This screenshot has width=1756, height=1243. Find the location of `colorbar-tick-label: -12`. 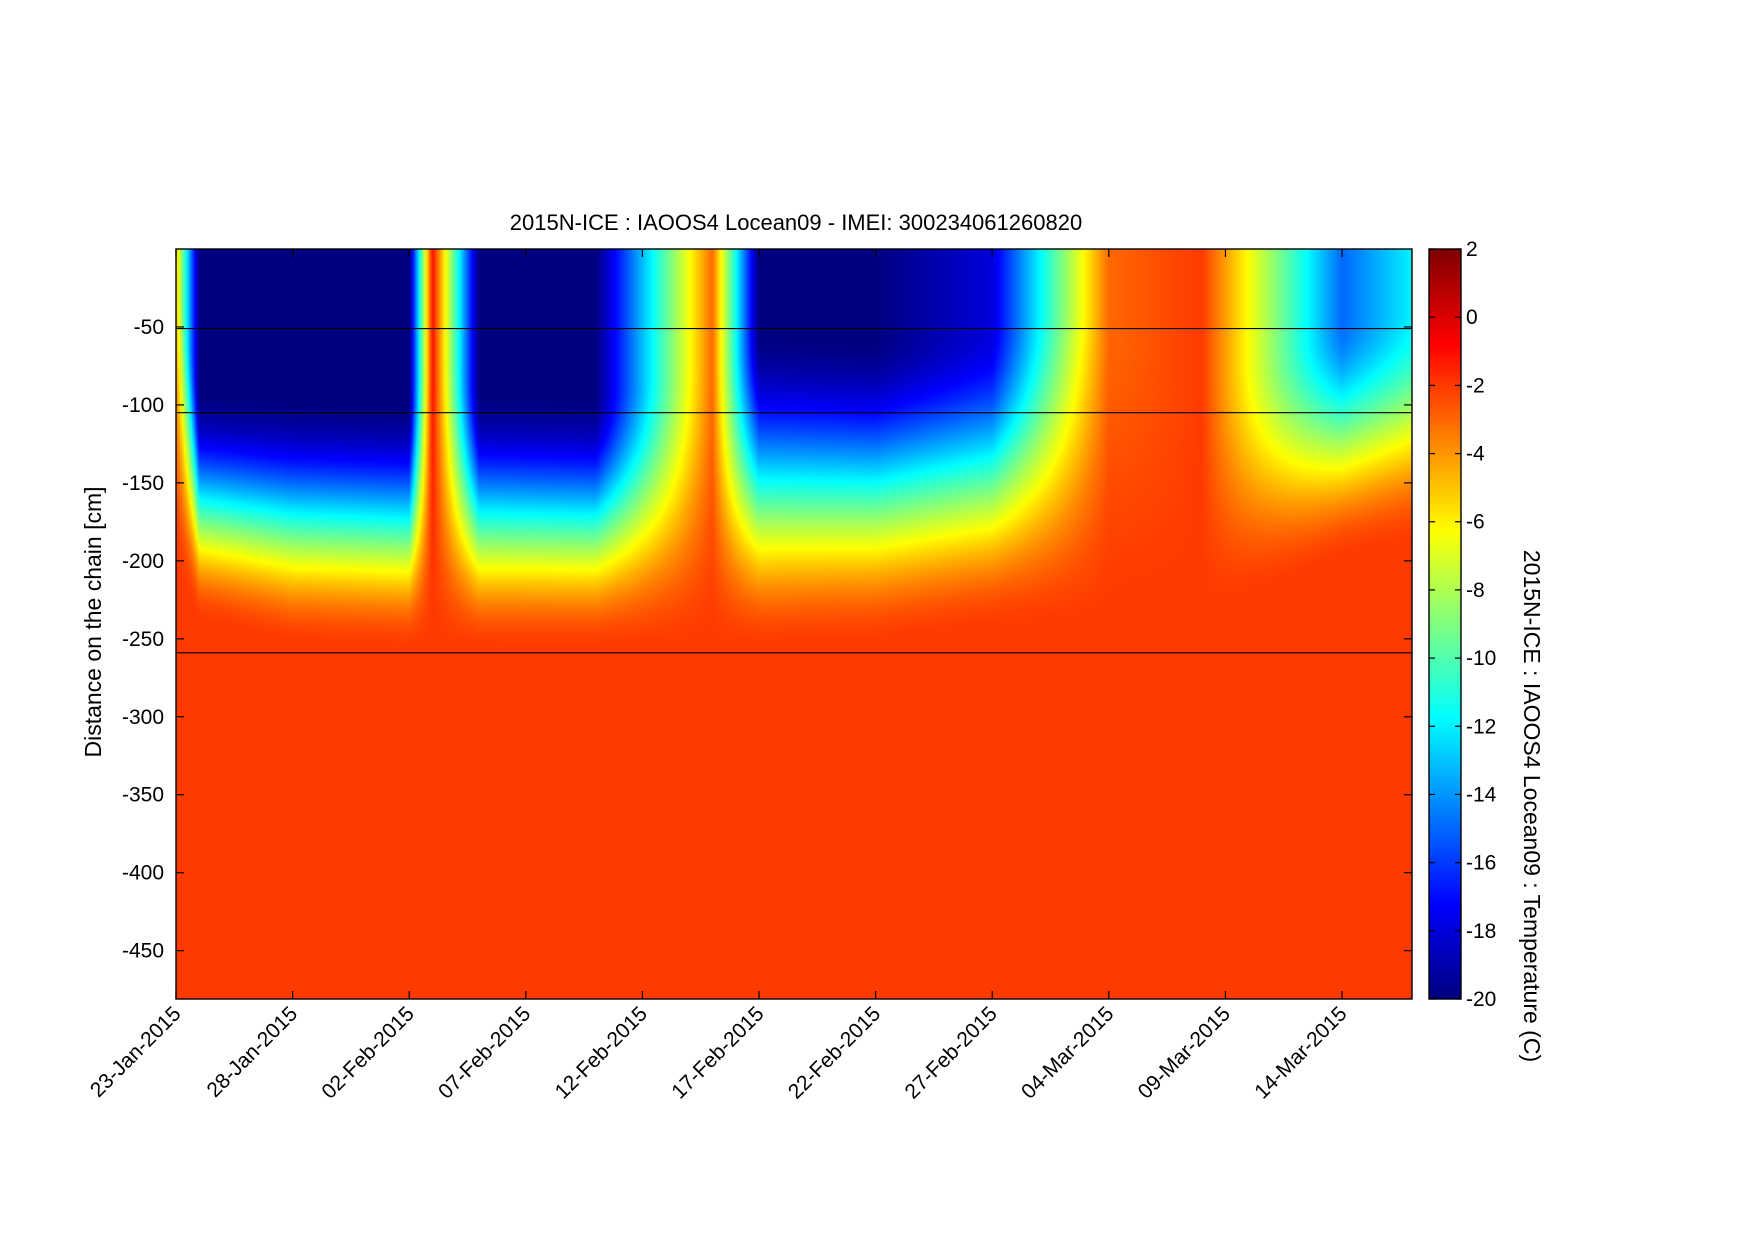

colorbar-tick-label: -12 is located at coordinates (1481, 726).